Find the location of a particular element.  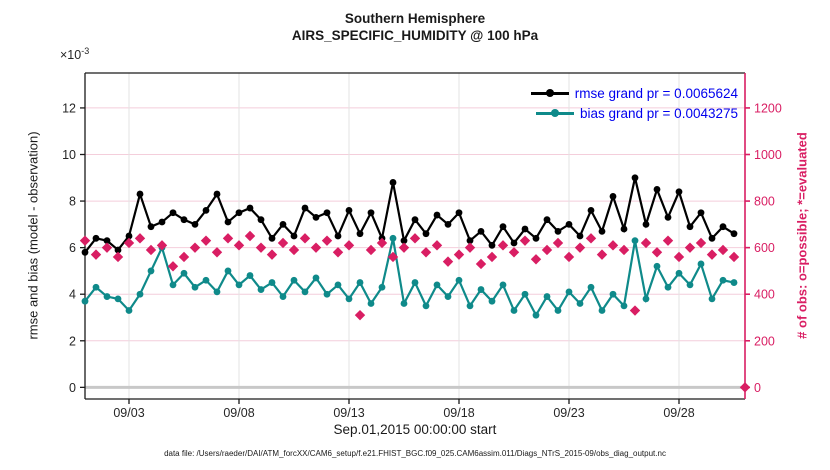

x-tick-label: 09/23 is located at coordinates (568, 413).